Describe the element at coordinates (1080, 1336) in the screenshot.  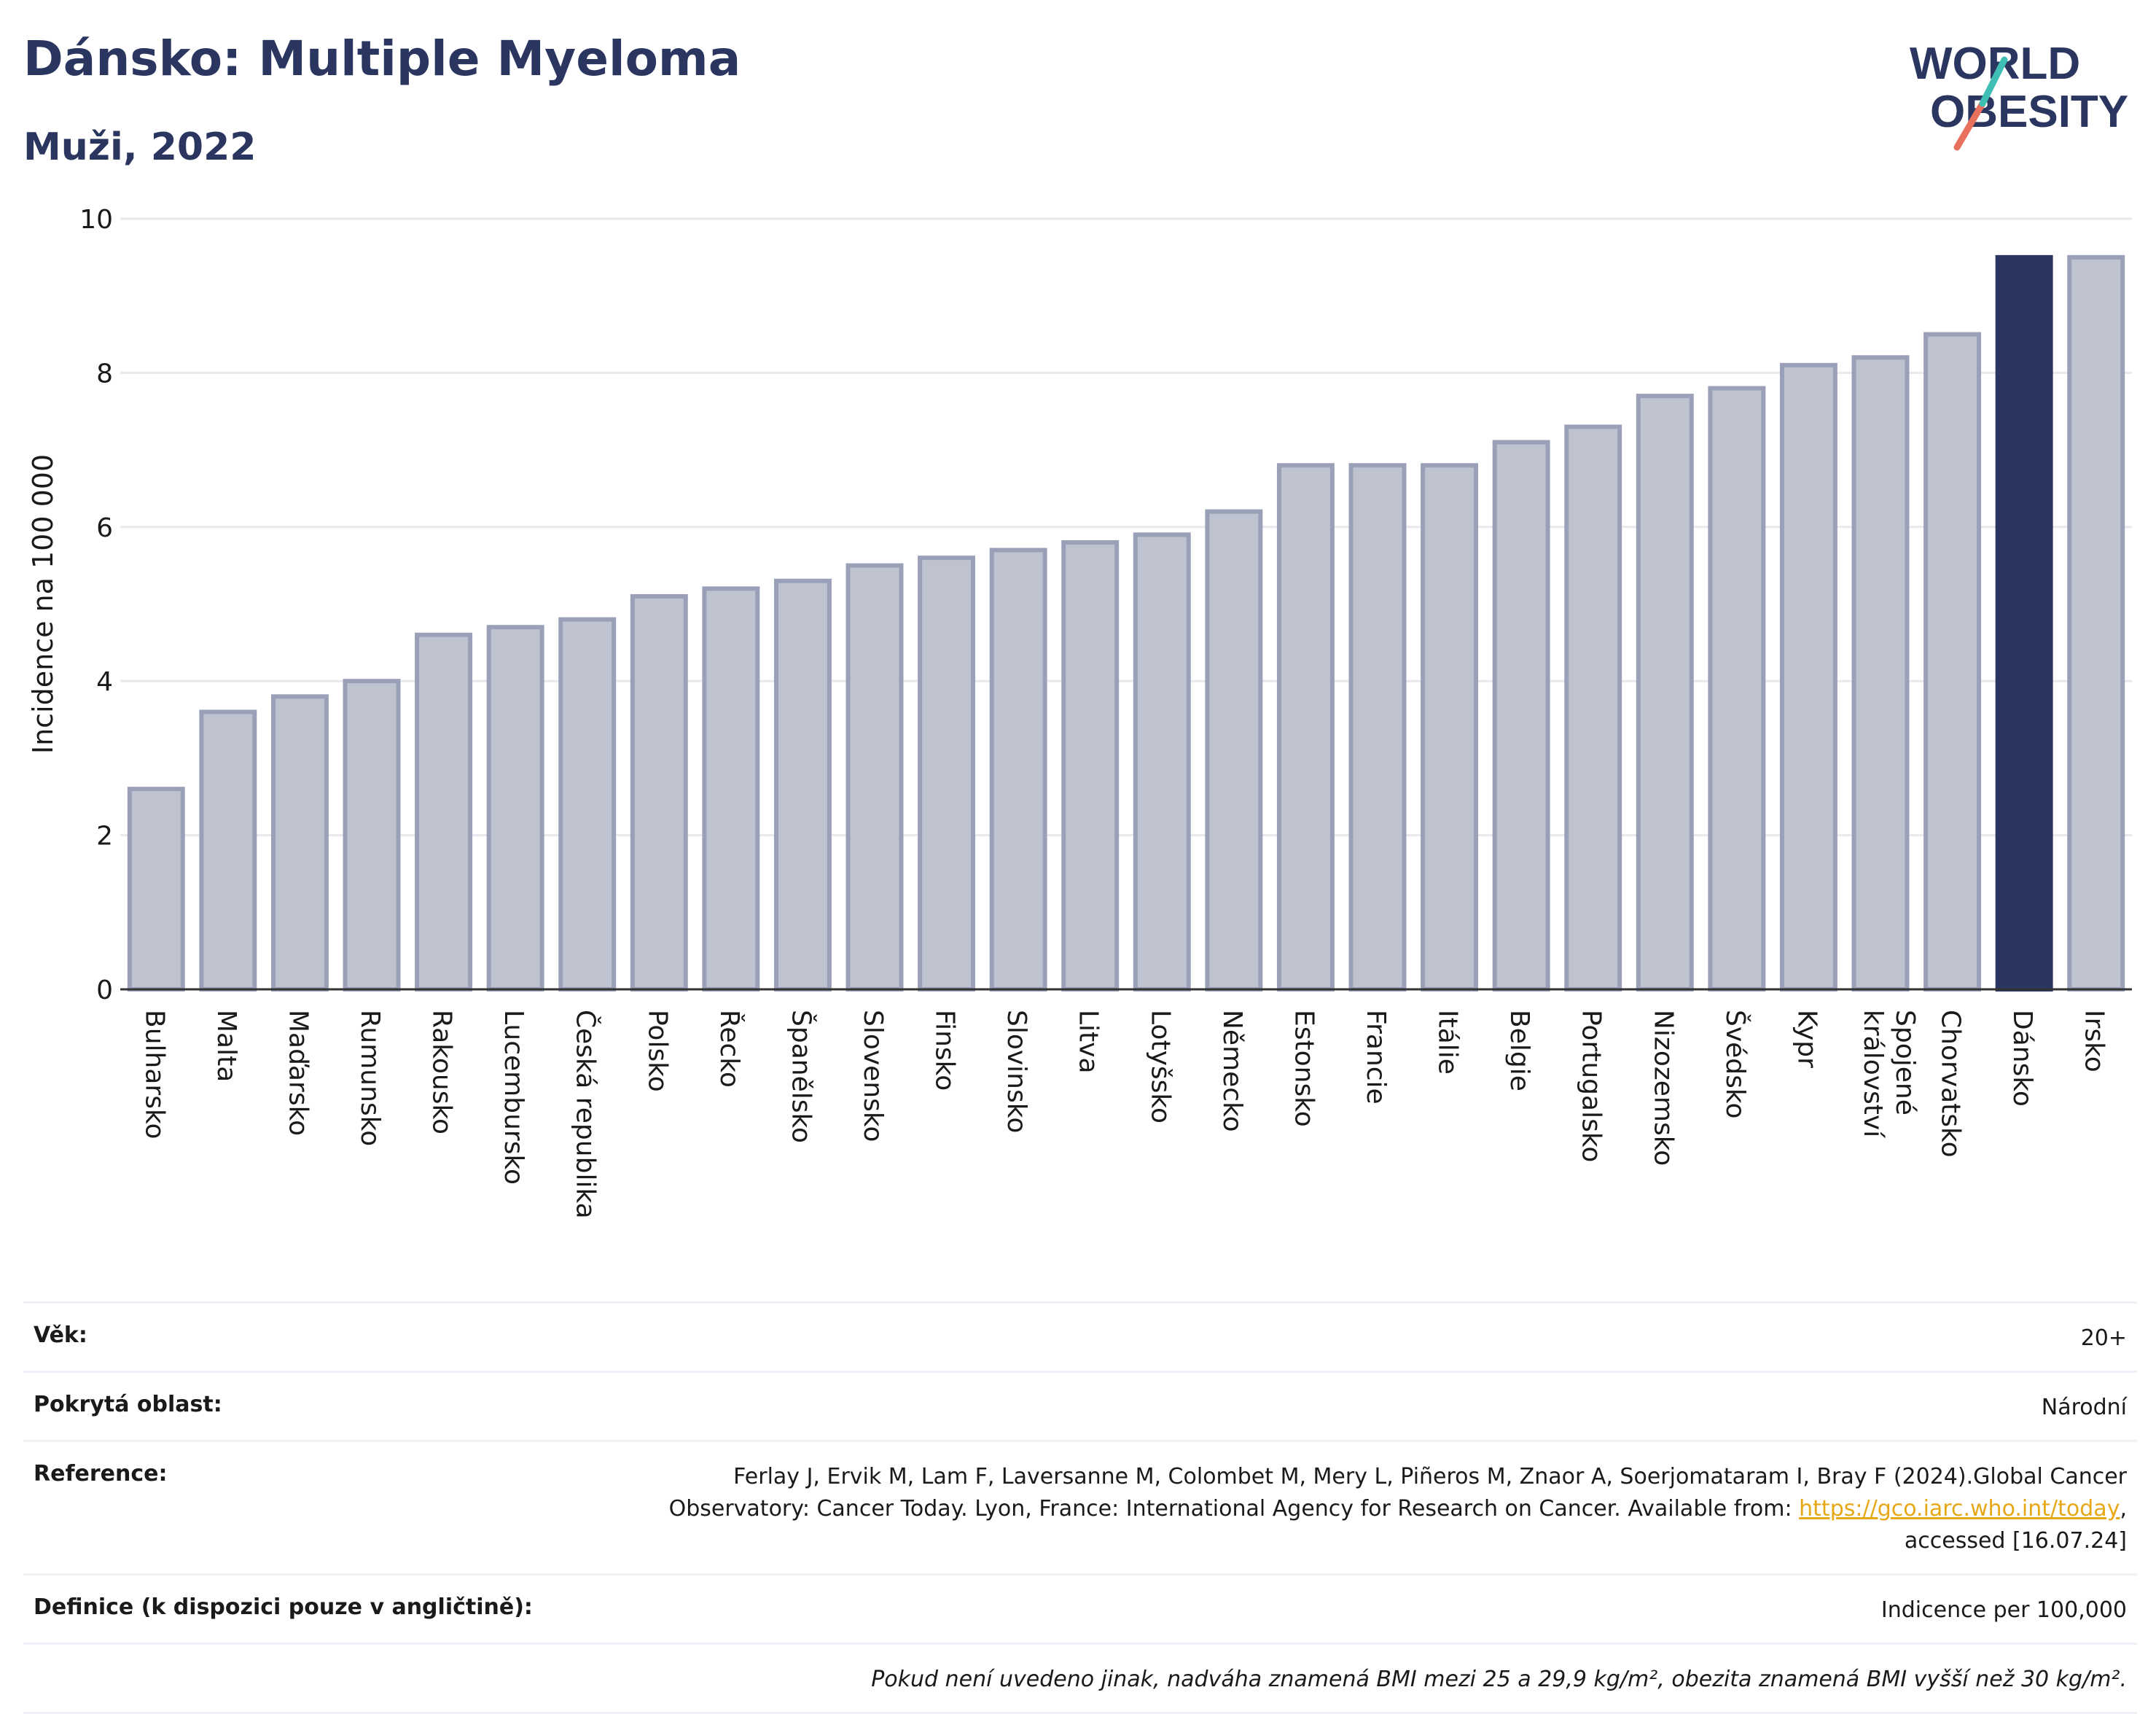
I see `meta-row-age: Věk: 20+` at that location.